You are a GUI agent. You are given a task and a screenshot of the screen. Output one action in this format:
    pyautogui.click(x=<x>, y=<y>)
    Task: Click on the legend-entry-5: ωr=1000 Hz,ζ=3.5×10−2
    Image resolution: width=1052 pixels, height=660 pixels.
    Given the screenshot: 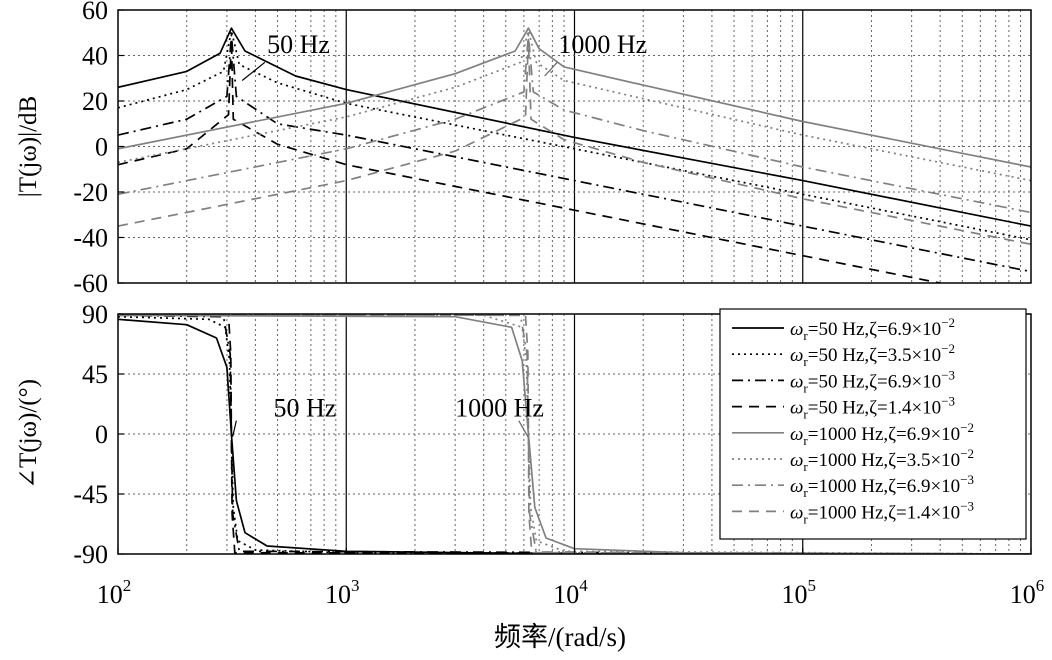 What is the action you would take?
    pyautogui.click(x=882, y=460)
    